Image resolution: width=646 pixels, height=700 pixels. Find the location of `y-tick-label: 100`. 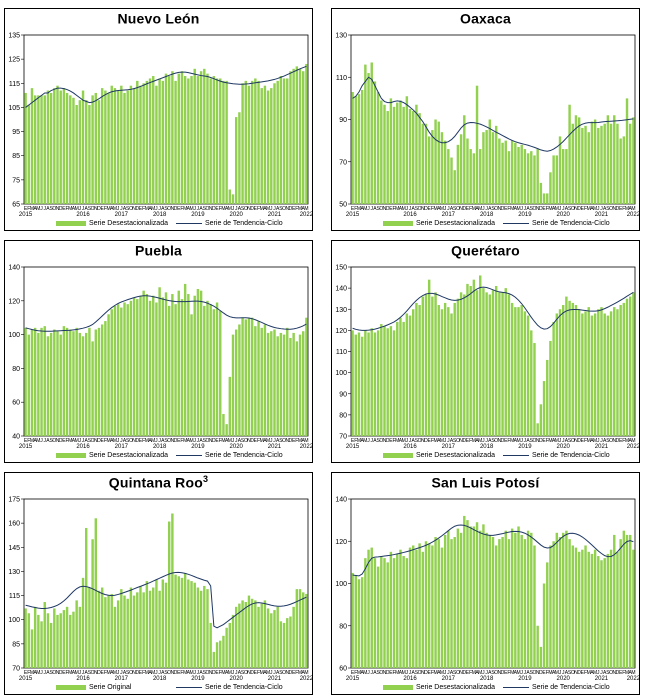

y-tick-label: 100 is located at coordinates (341, 584).